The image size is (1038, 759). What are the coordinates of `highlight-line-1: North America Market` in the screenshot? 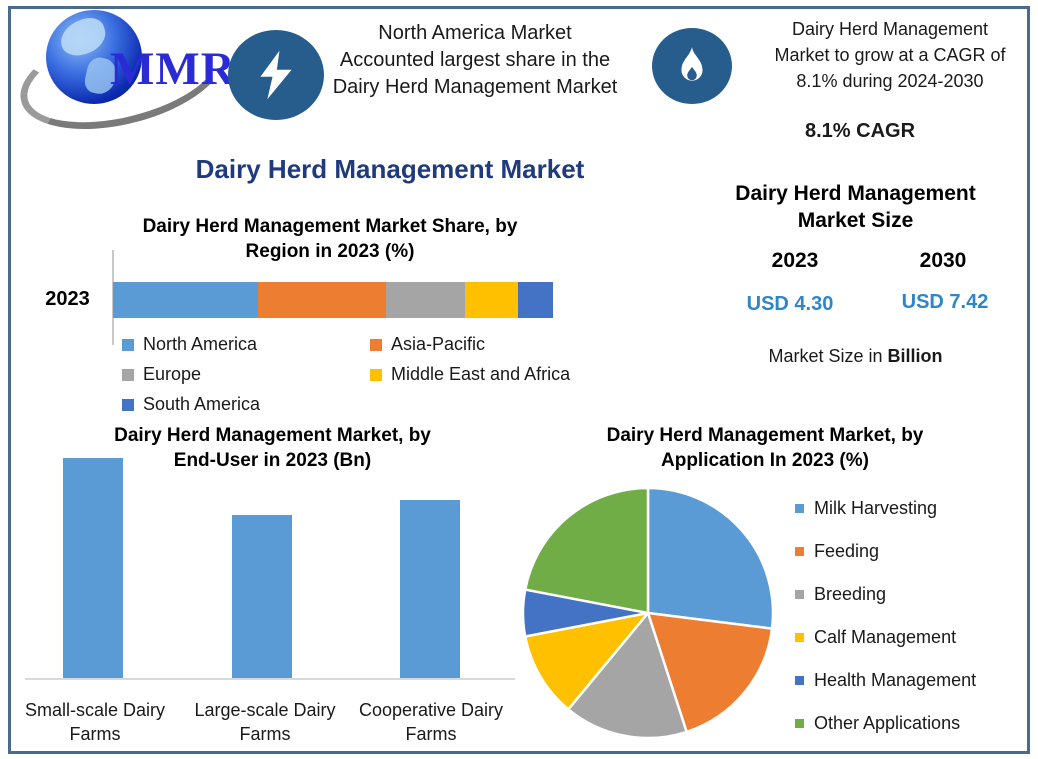 It's located at (475, 33).